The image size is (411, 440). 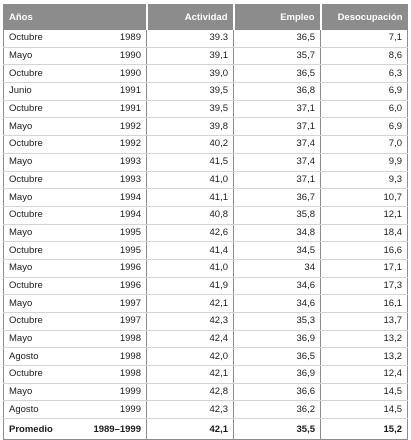 What do you see at coordinates (190, 410) in the screenshot?
I see `cell-actividad: 42,3` at bounding box center [190, 410].